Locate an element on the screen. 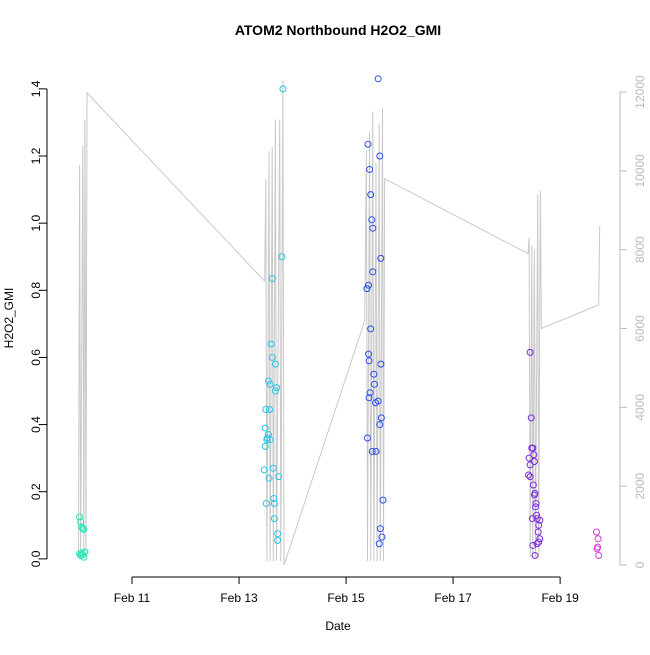  x-tick-label: Feb 19 is located at coordinates (560, 598).